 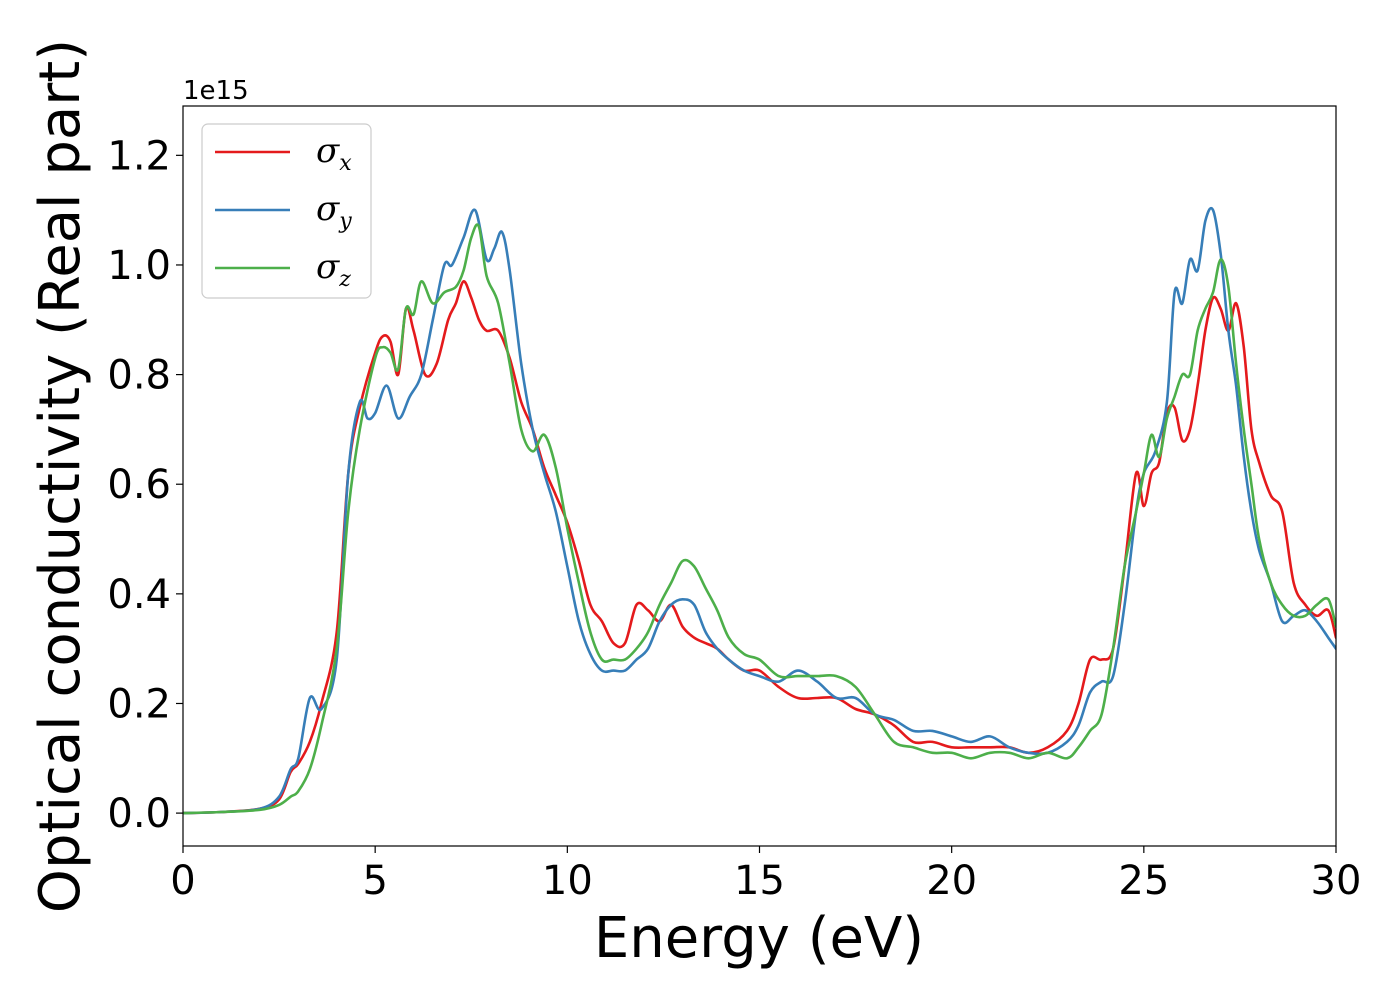 I want to click on y-tick-label: 0.8, so click(x=139, y=376).